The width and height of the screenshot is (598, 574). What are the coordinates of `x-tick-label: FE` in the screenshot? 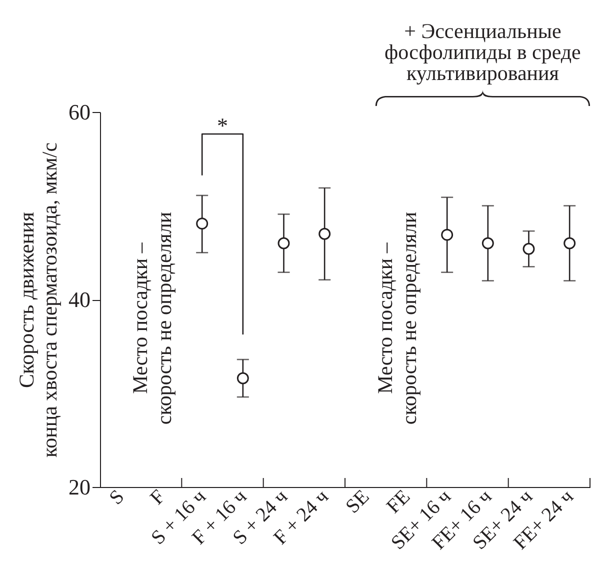 It's located at (398, 502).